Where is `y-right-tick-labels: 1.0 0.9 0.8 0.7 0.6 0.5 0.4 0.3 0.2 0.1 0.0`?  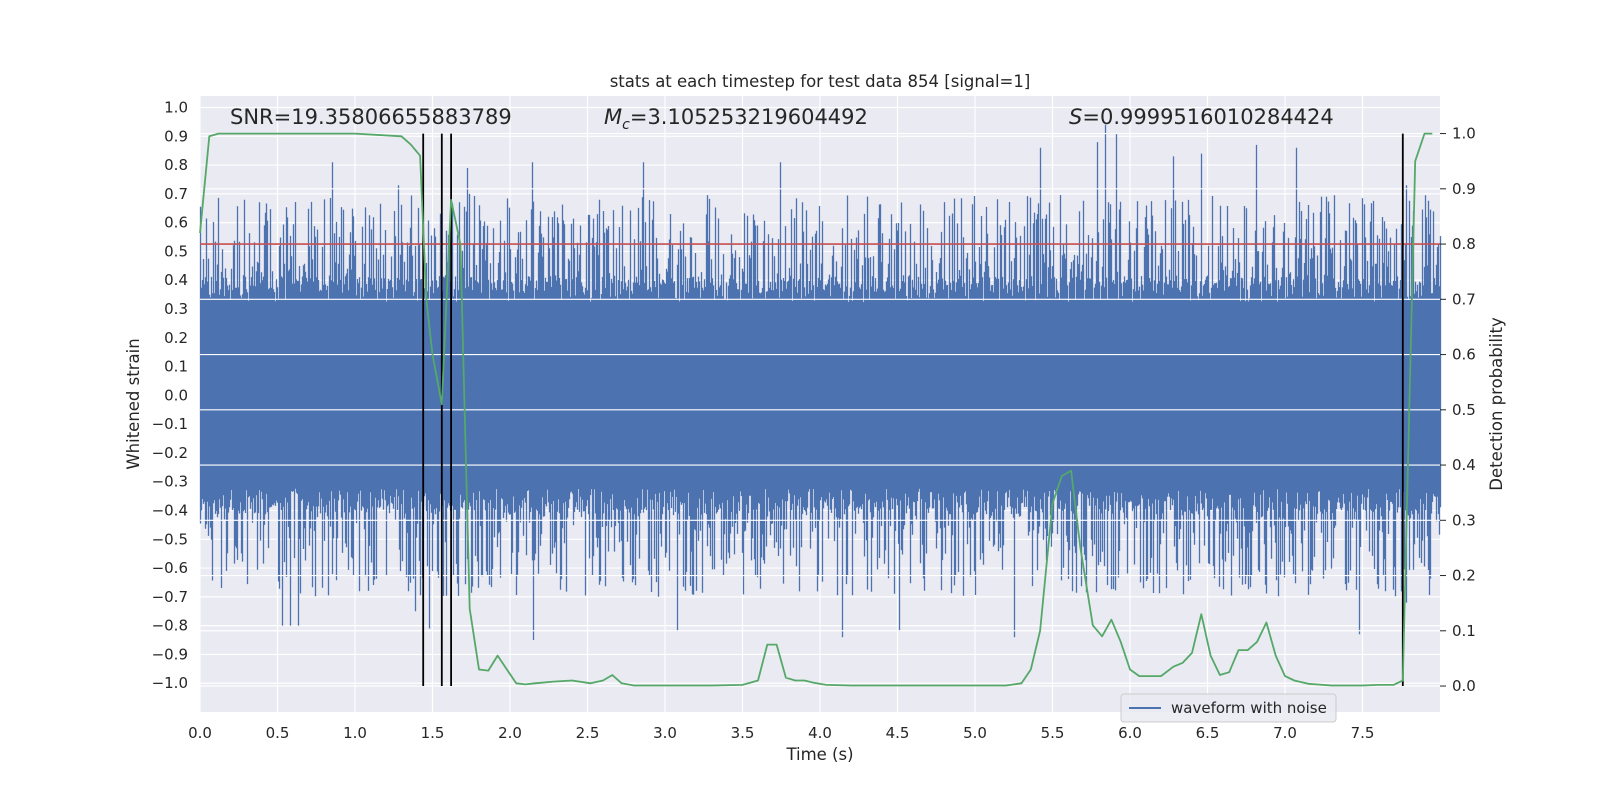
y-right-tick-labels: 1.0 0.9 0.8 0.7 0.6 0.5 0.4 0.3 0.2 0.1 0.0 is located at coordinates (1458, 410).